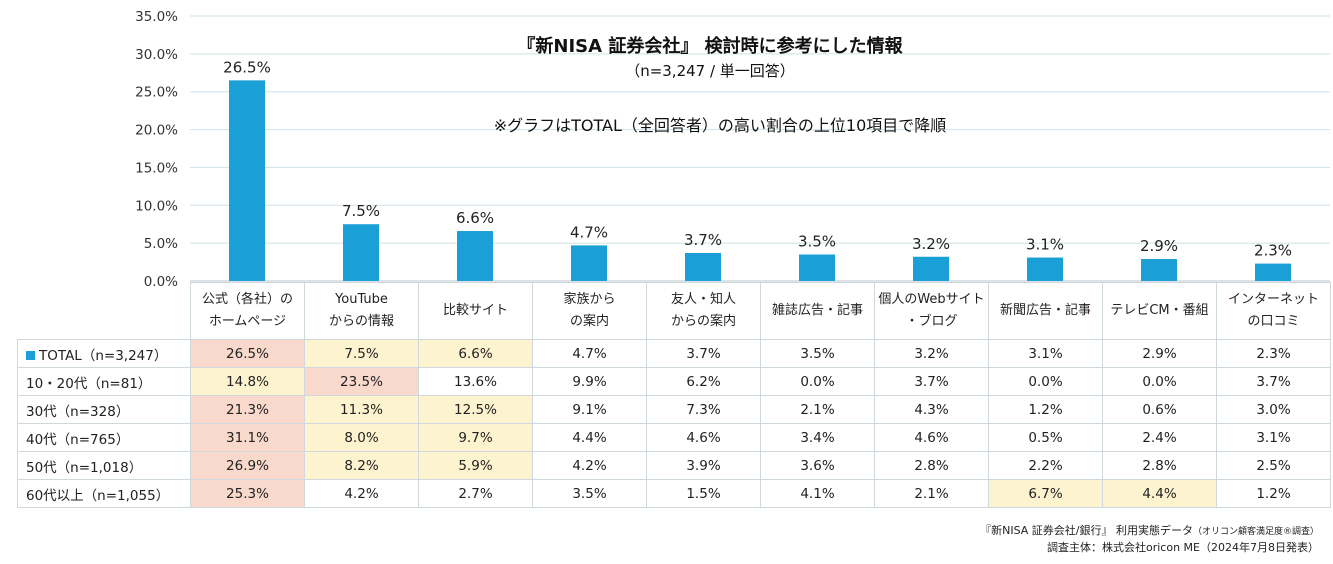 The height and width of the screenshot is (564, 1333). What do you see at coordinates (1255, 532) in the screenshot?
I see `footer-source-note: （オリコン顧客満足度®調査）` at bounding box center [1255, 532].